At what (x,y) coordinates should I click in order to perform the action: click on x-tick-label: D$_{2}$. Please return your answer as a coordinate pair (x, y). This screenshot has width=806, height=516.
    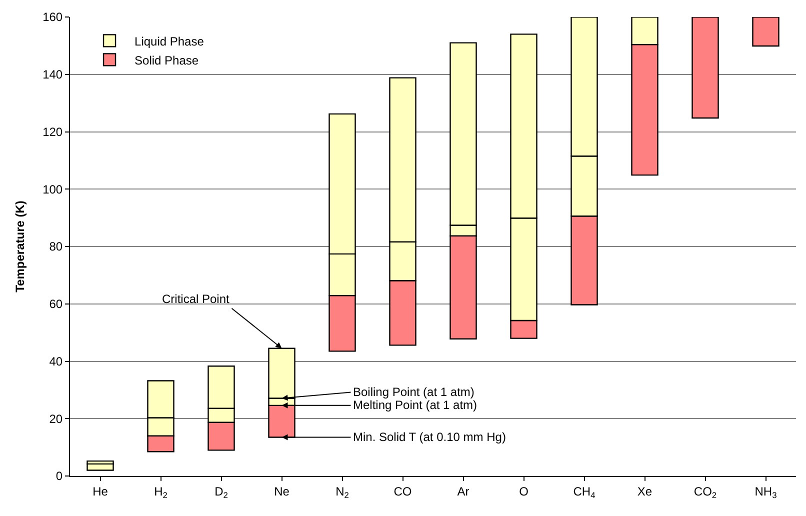
    Looking at the image, I should click on (221, 492).